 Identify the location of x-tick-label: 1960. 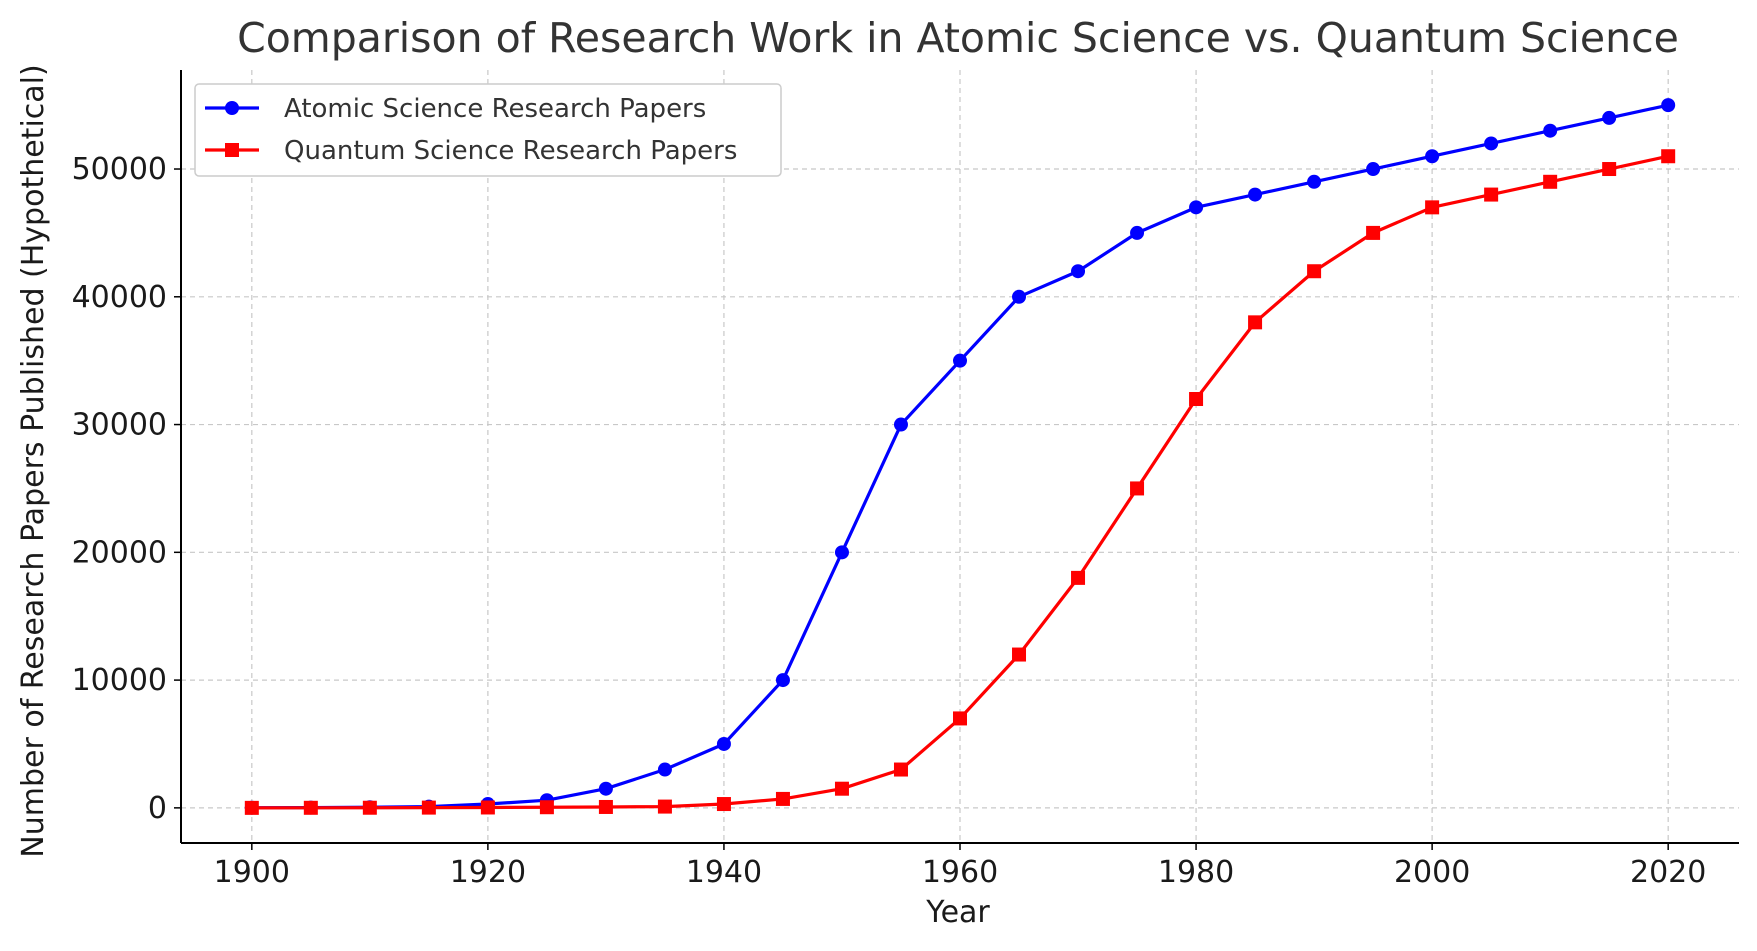
(960, 872).